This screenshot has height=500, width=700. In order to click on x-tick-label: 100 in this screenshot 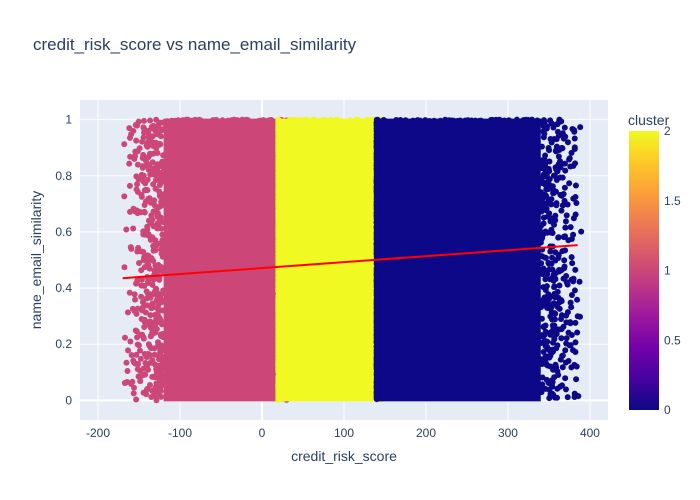, I will do `click(344, 433)`.